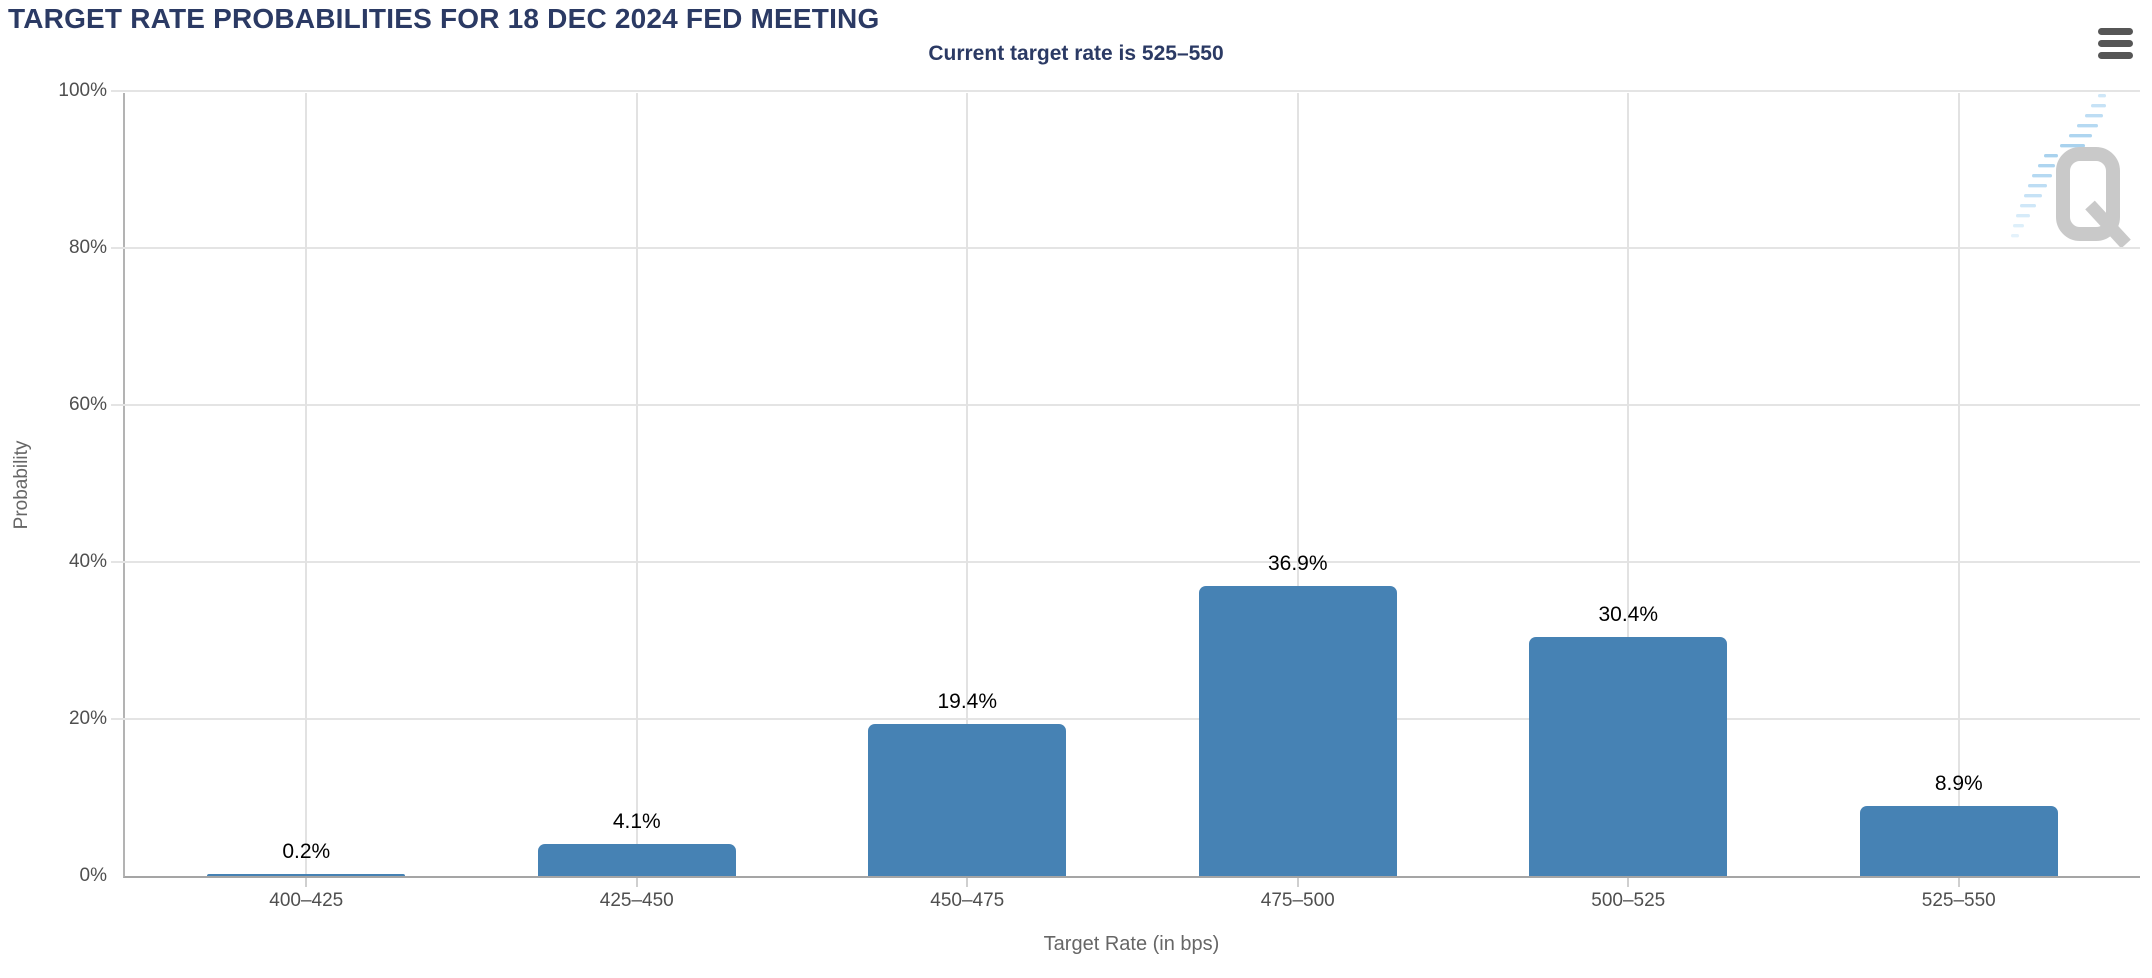 The width and height of the screenshot is (2152, 978). What do you see at coordinates (967, 900) in the screenshot?
I see `category-label: 450–475` at bounding box center [967, 900].